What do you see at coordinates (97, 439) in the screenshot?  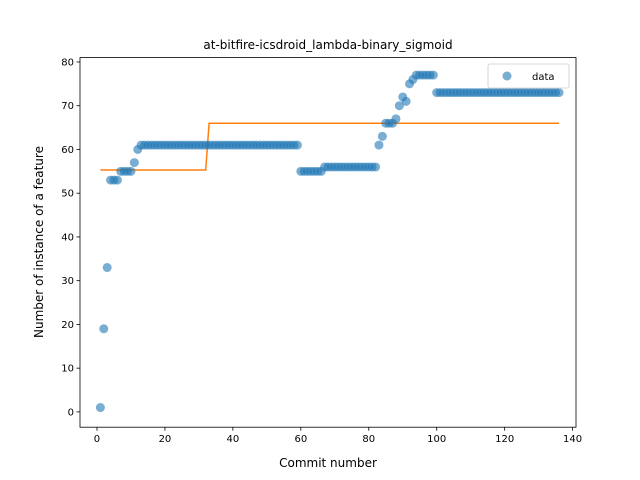 I see `x-tick-label: 0` at bounding box center [97, 439].